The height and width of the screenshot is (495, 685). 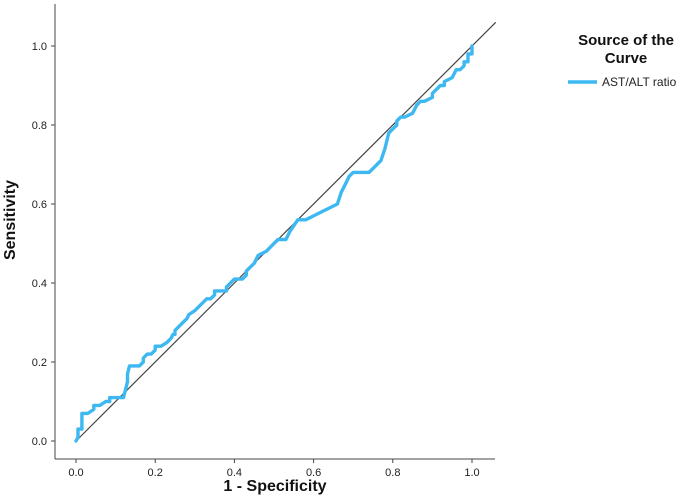 What do you see at coordinates (39, 47) in the screenshot?
I see `y-tick-label: 1.0` at bounding box center [39, 47].